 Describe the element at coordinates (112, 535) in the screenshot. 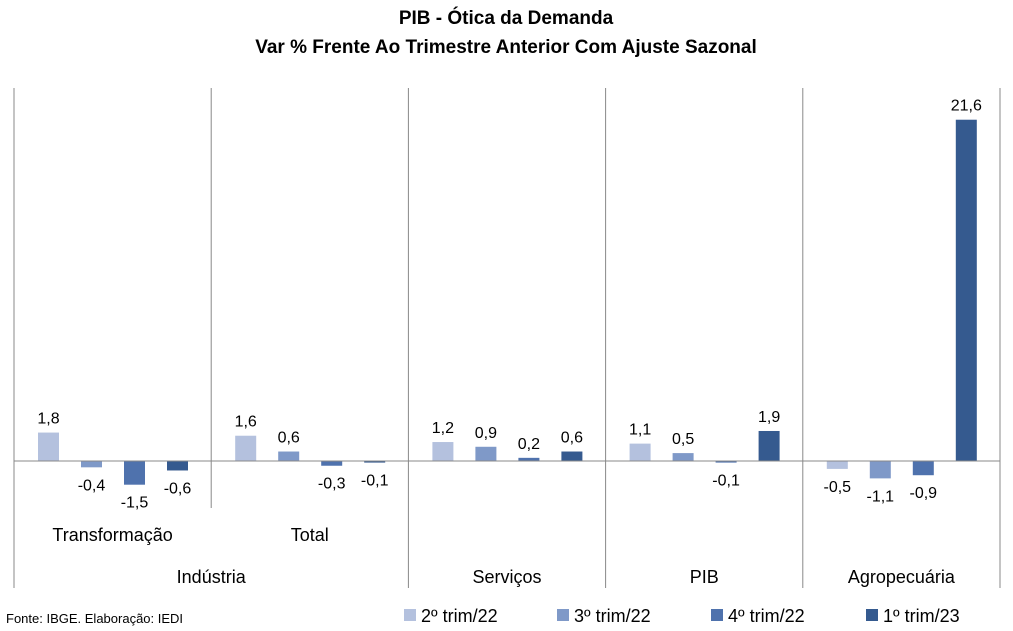

I see `subcategory-label: Transformação` at that location.